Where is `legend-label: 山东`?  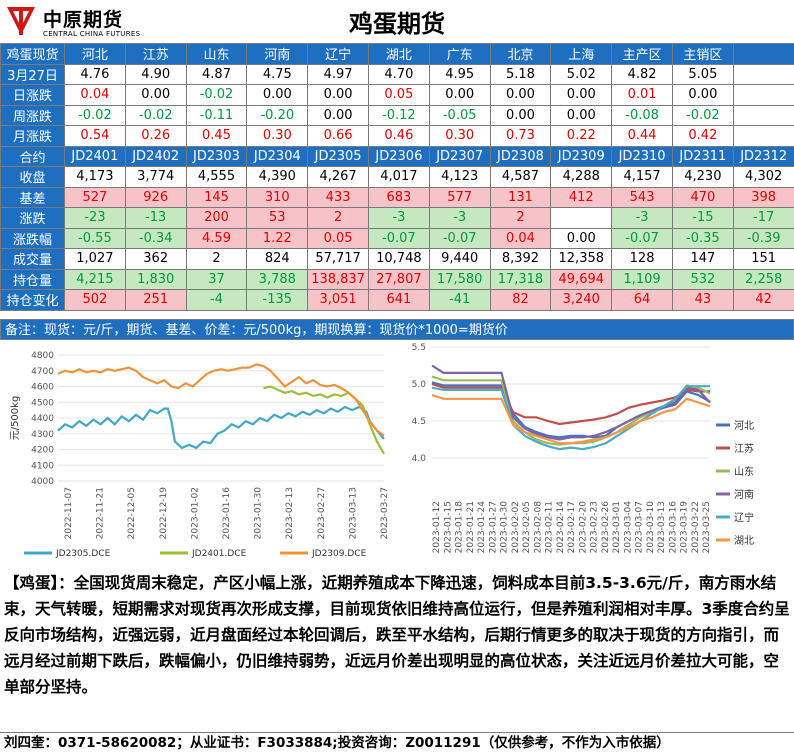
legend-label: 山东 is located at coordinates (744, 471).